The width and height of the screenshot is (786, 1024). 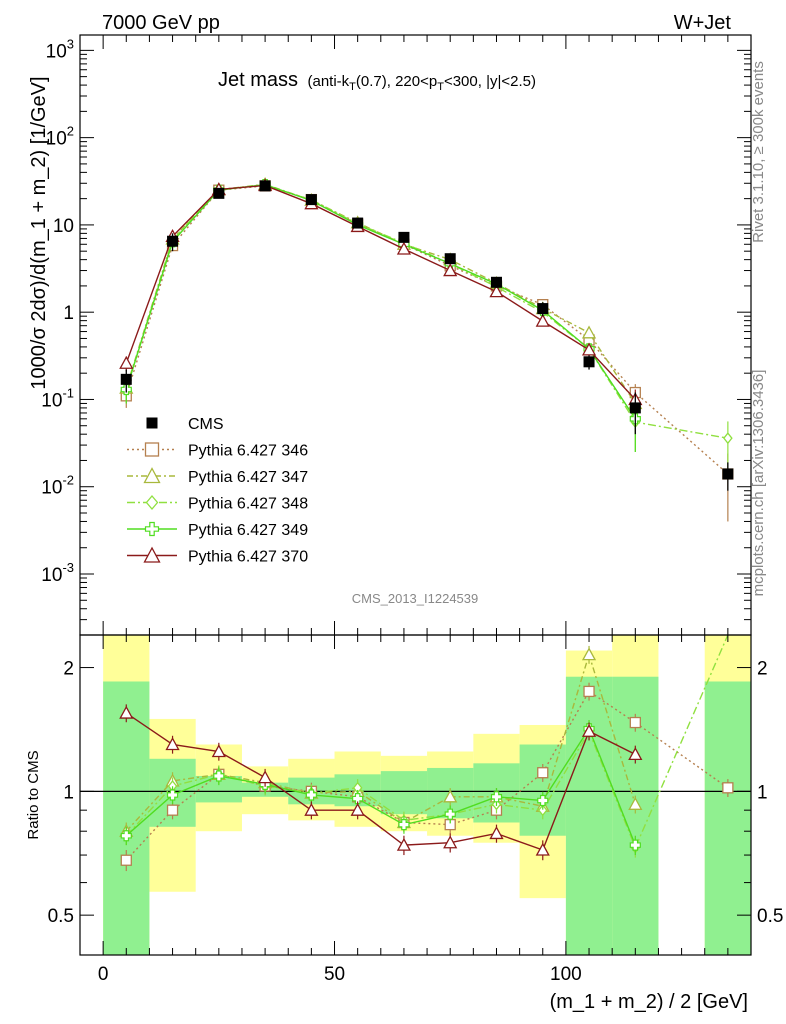 I want to click on legend-entry-label: Pythia 6.427 347, so click(x=248, y=477).